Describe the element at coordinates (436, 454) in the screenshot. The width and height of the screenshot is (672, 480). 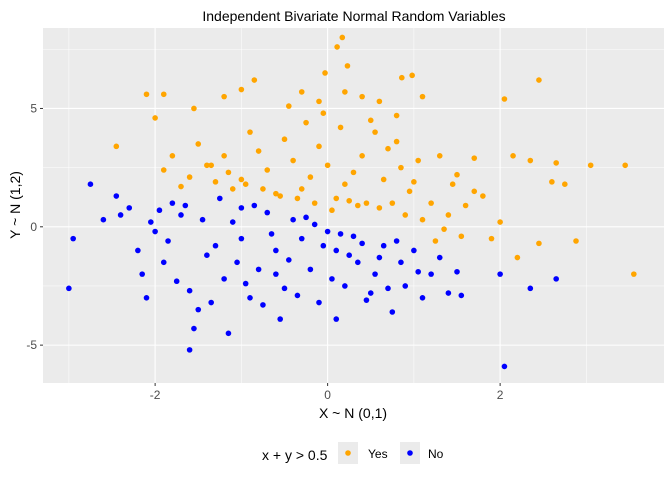
I see `legend-label-no: No` at that location.